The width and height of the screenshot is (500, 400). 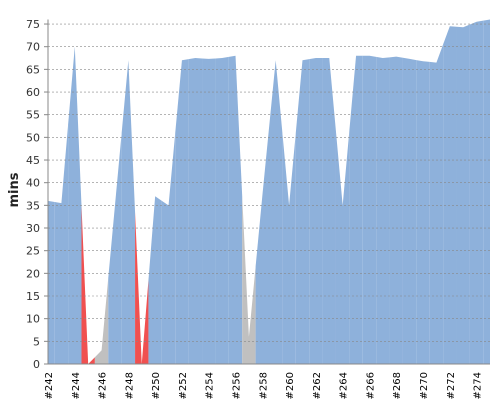 I want to click on x-tick-label: #250, so click(x=156, y=385).